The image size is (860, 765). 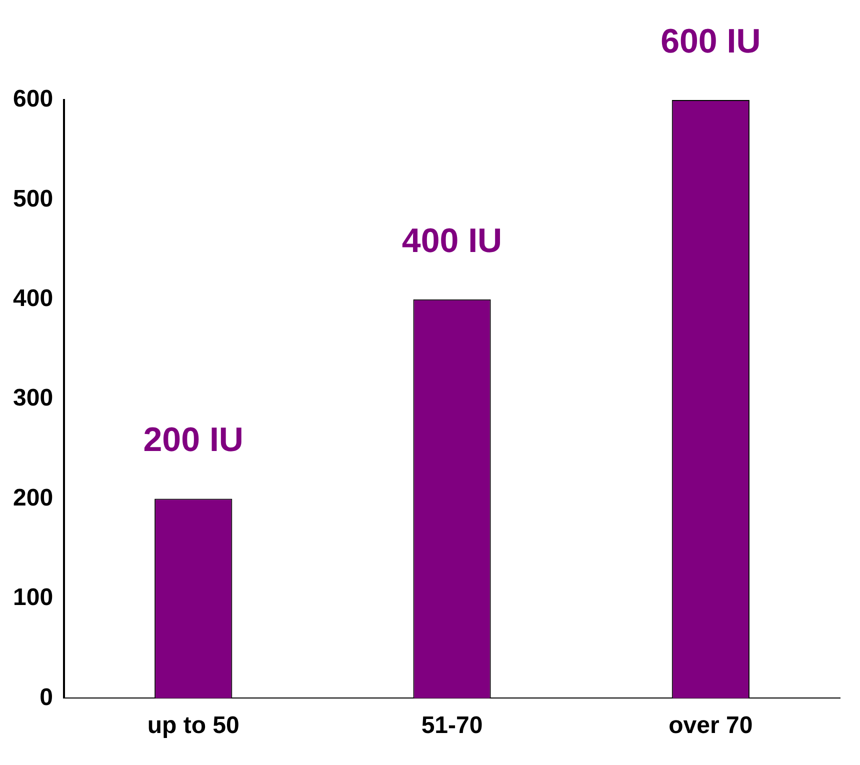 I want to click on y-tick-label: 100, so click(x=33, y=598).